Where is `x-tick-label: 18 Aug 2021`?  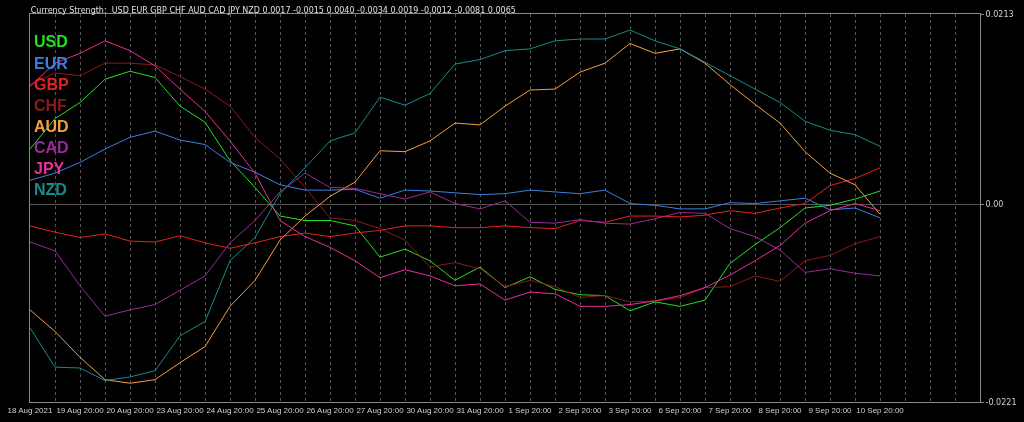 x-tick-label: 18 Aug 2021 is located at coordinates (30, 410).